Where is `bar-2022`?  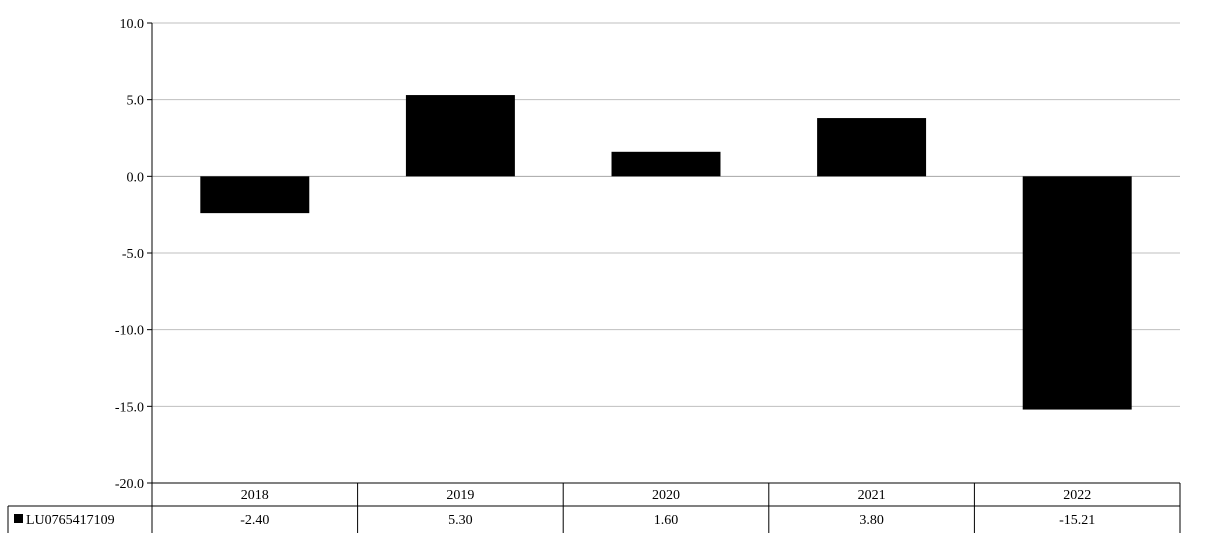 bar-2022 is located at coordinates (1077, 293).